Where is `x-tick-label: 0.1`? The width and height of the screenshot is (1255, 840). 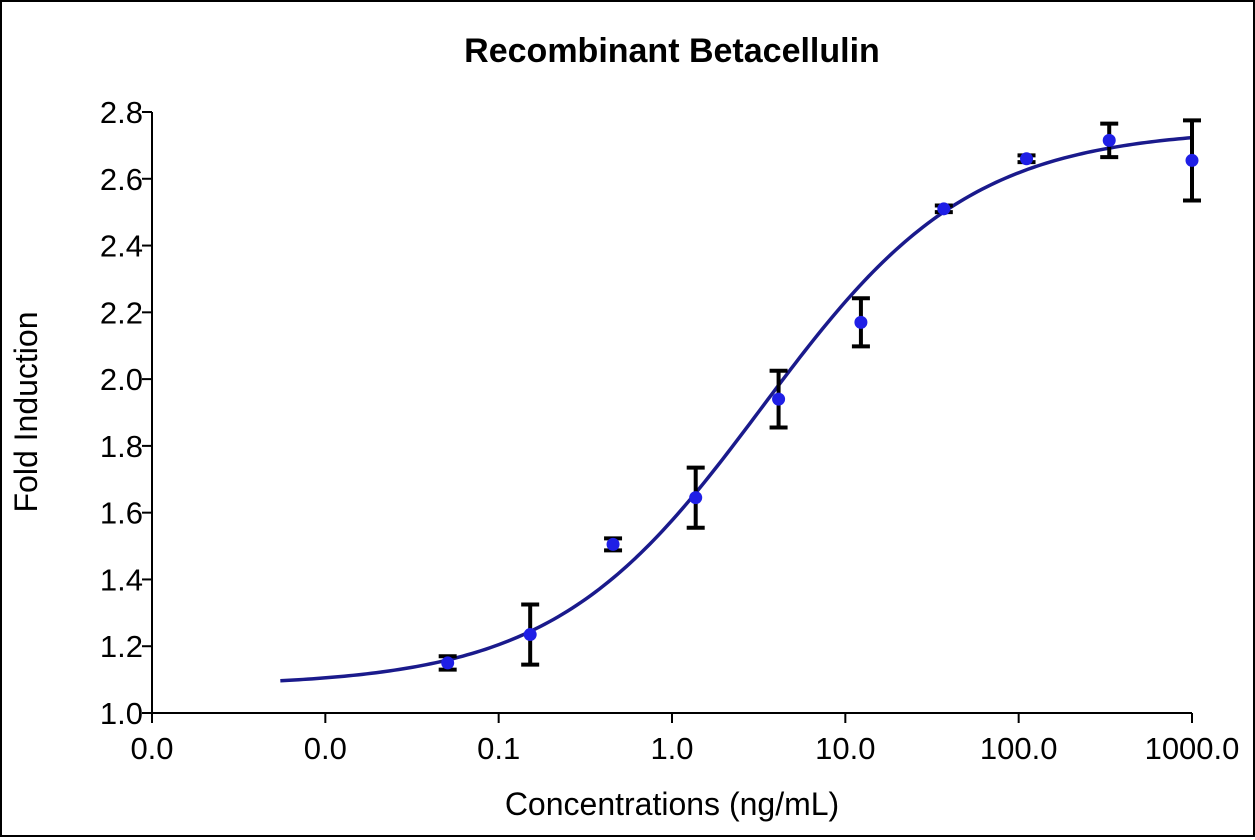 x-tick-label: 0.1 is located at coordinates (498, 748).